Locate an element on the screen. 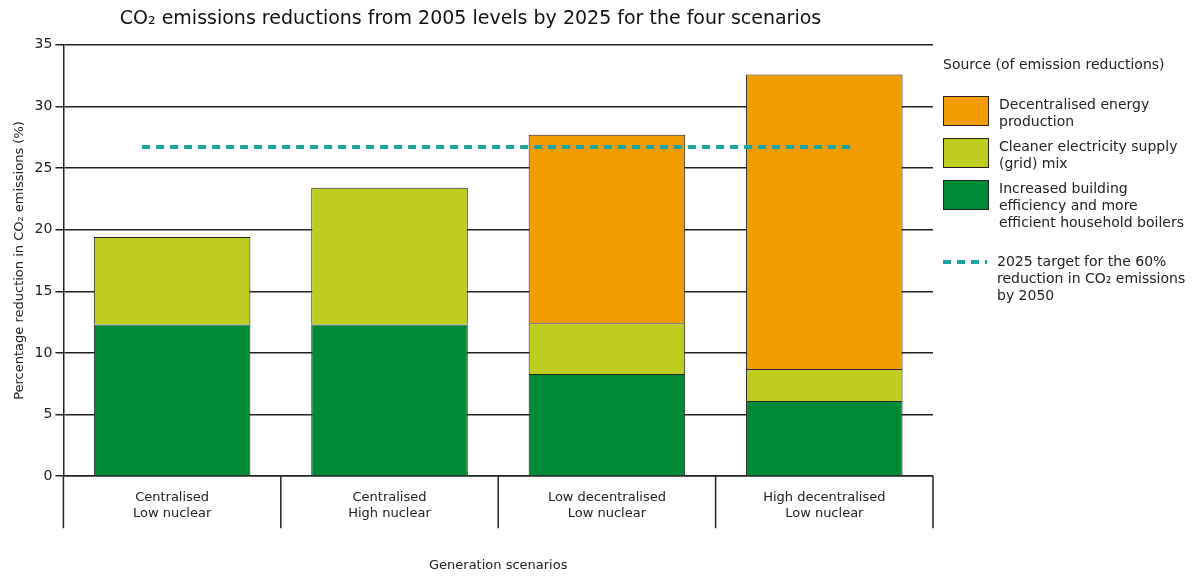  x-tick-label: Centralised High nuclear is located at coordinates (390, 504).